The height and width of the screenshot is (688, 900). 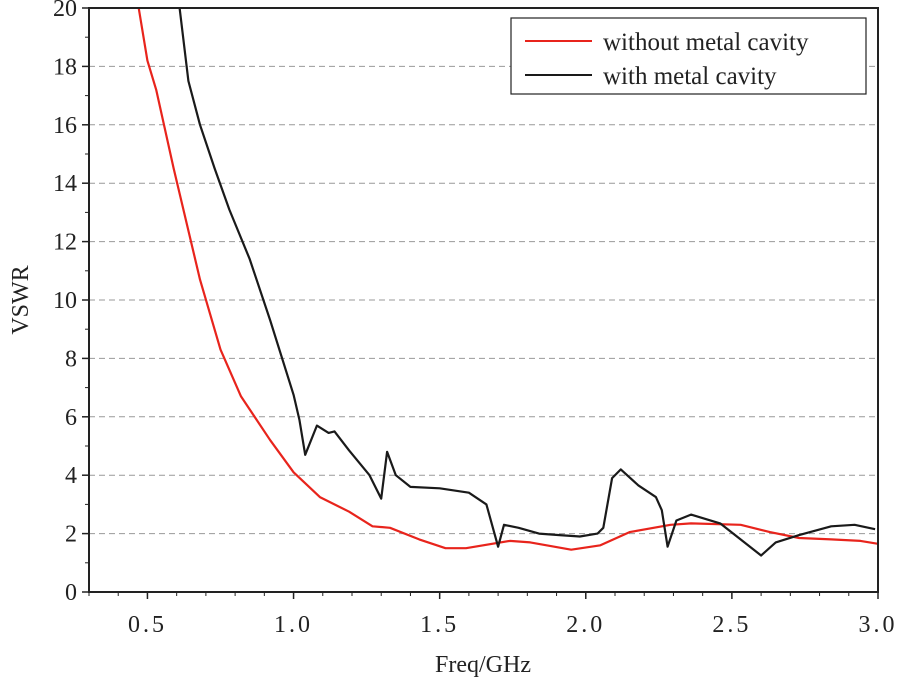 What do you see at coordinates (65, 126) in the screenshot?
I see `y-tick-label: 16` at bounding box center [65, 126].